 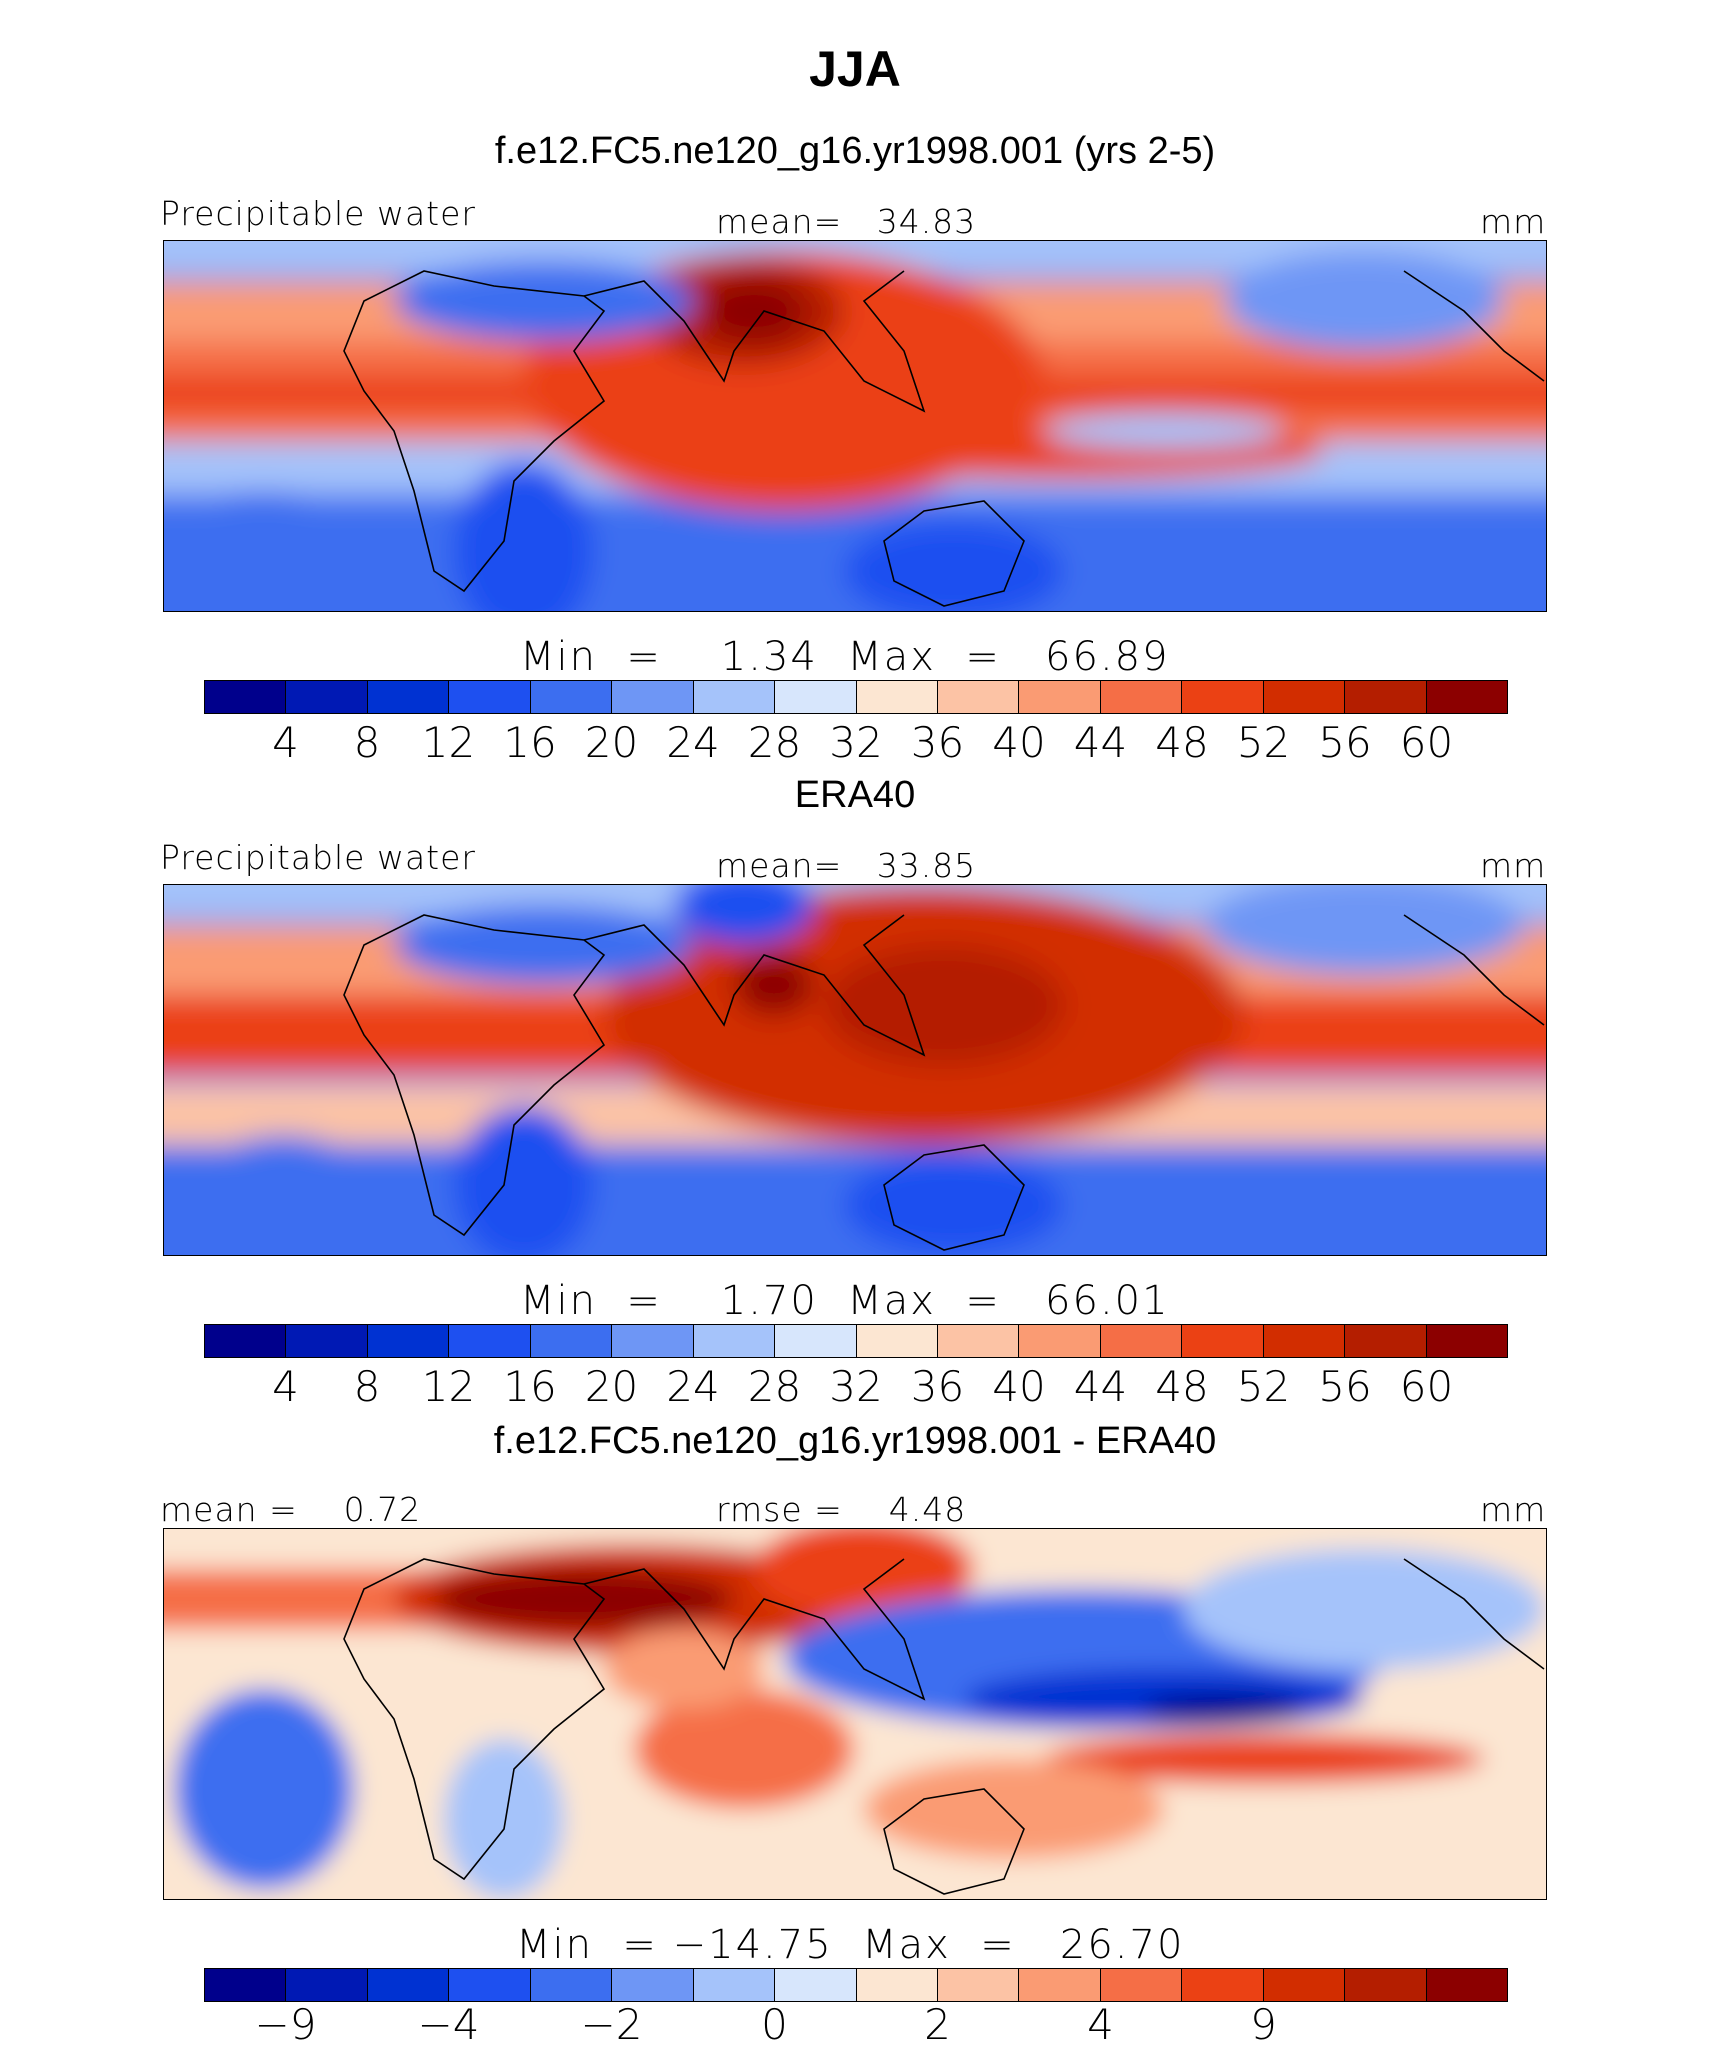 I want to click on colorbar-tick-label: 2, so click(x=937, y=2024).